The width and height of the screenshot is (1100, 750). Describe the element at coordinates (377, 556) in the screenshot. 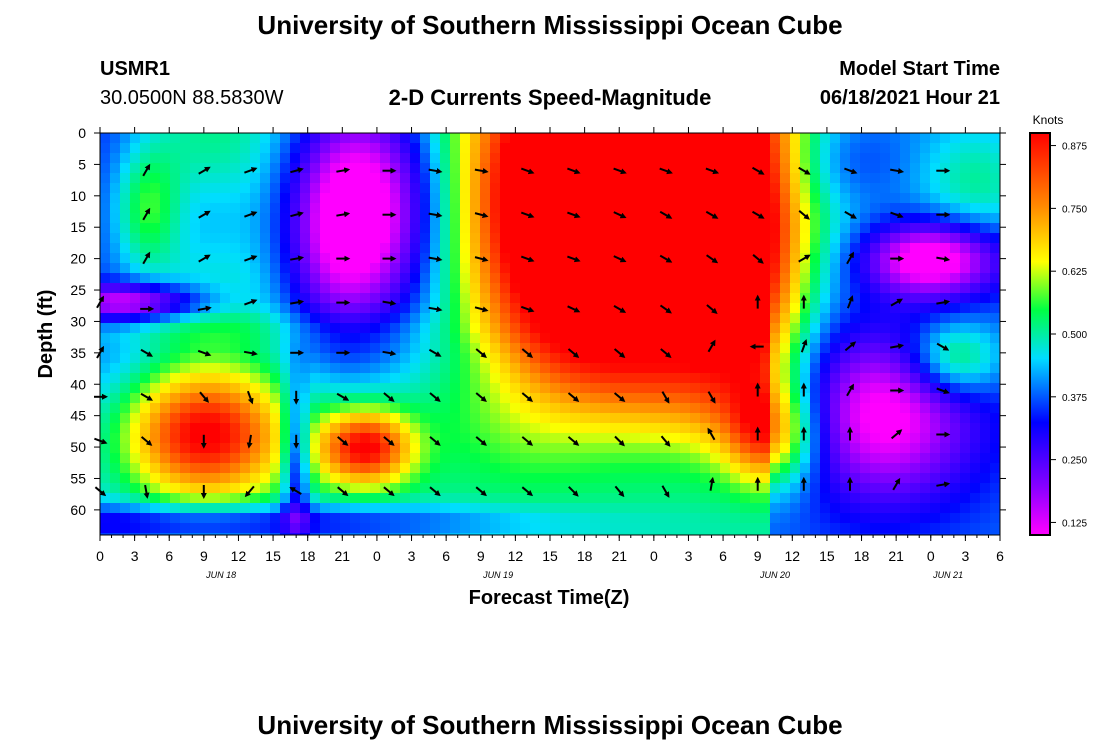

I see `x-tick-label: 0` at that location.